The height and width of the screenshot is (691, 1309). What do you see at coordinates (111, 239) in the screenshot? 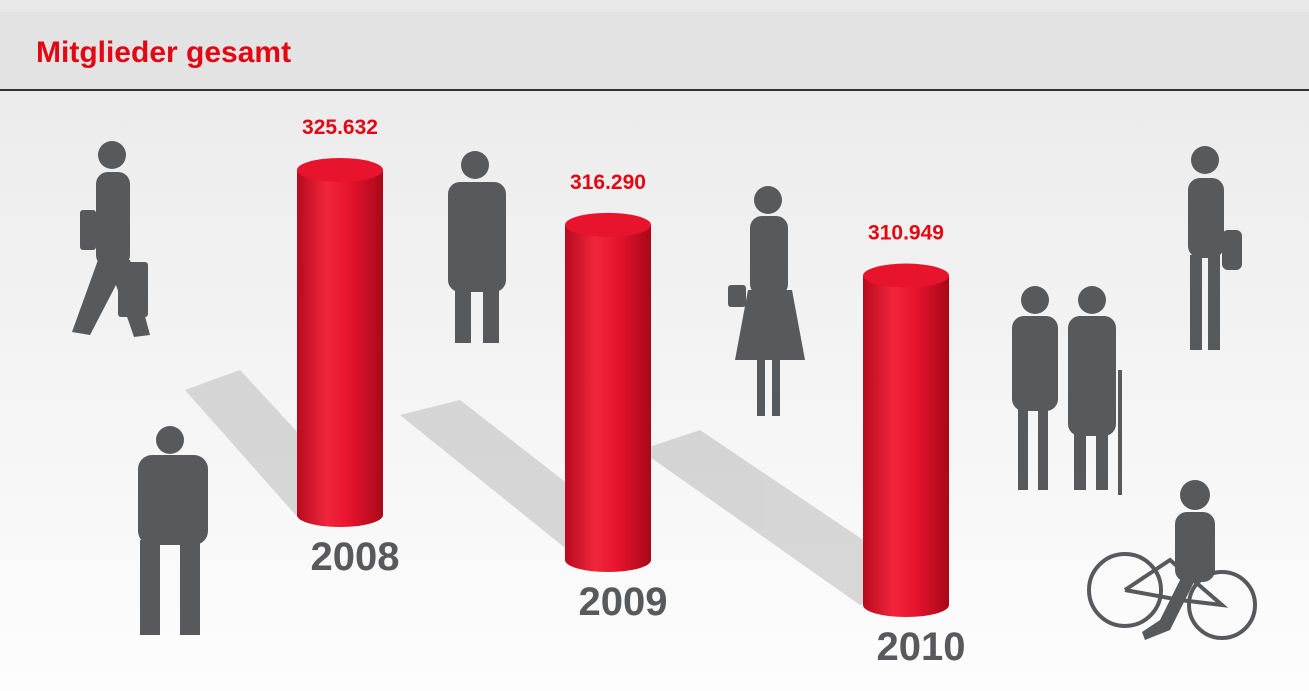
I see `silhouette-woman-walking` at bounding box center [111, 239].